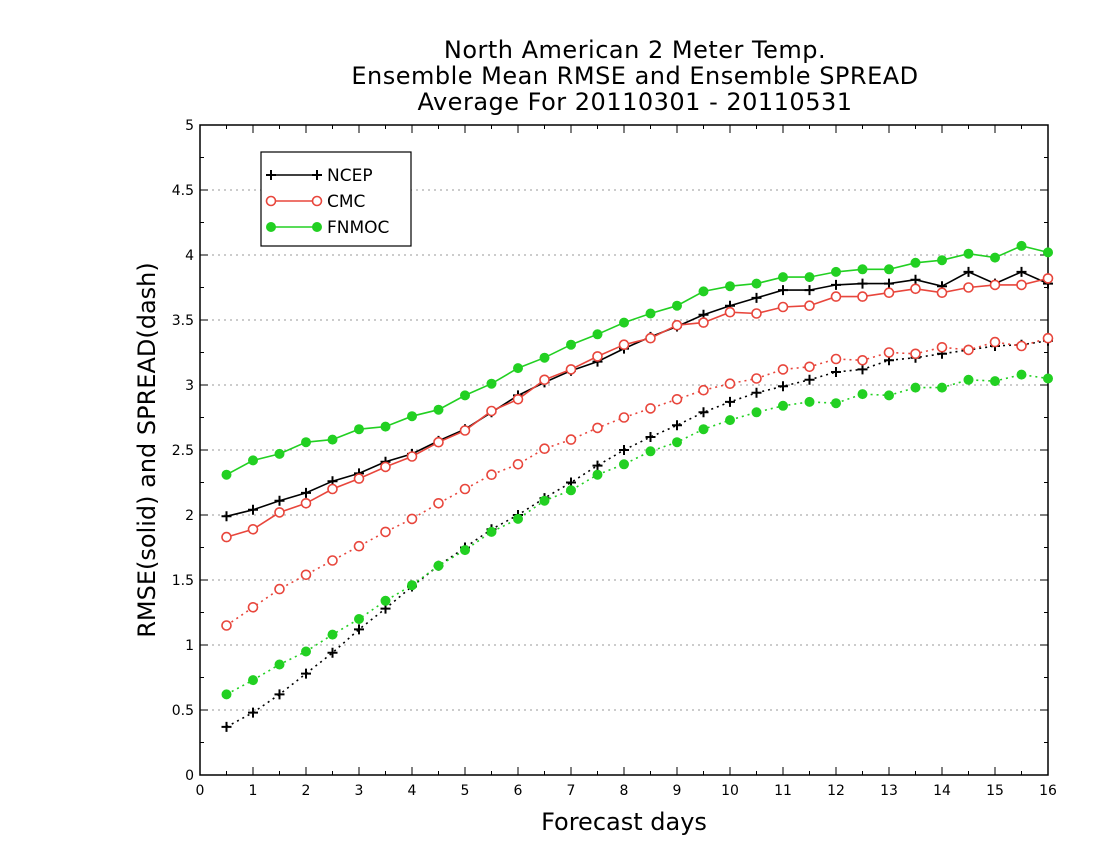 The image size is (1100, 850). What do you see at coordinates (1048, 791) in the screenshot?
I see `x-tick-label: 16` at bounding box center [1048, 791].